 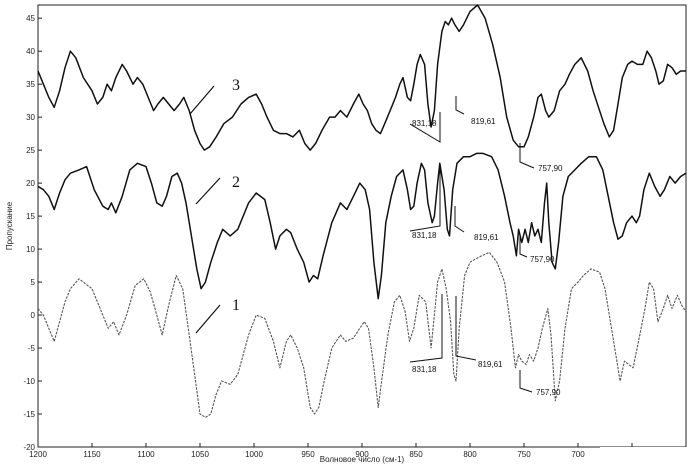 What do you see at coordinates (308, 454) in the screenshot?
I see `x-tick-label: 950` at bounding box center [308, 454].